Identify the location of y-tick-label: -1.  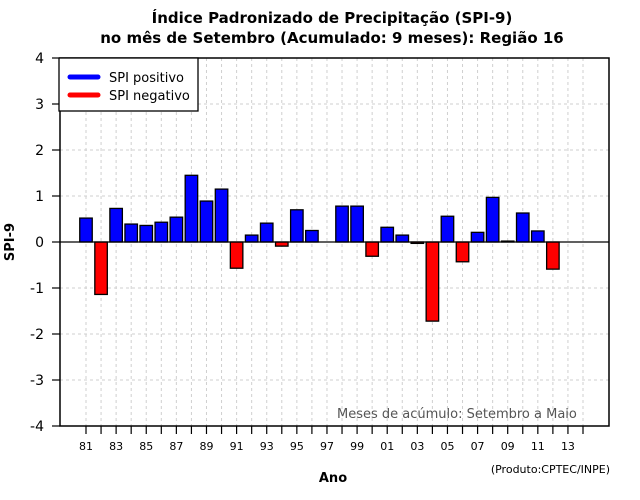
(37, 289).